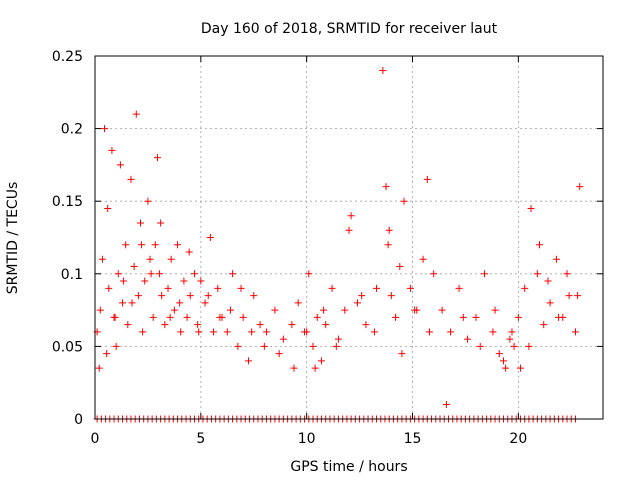 This screenshot has height=480, width=640. I want to click on x-tick-label: 10, so click(307, 439).